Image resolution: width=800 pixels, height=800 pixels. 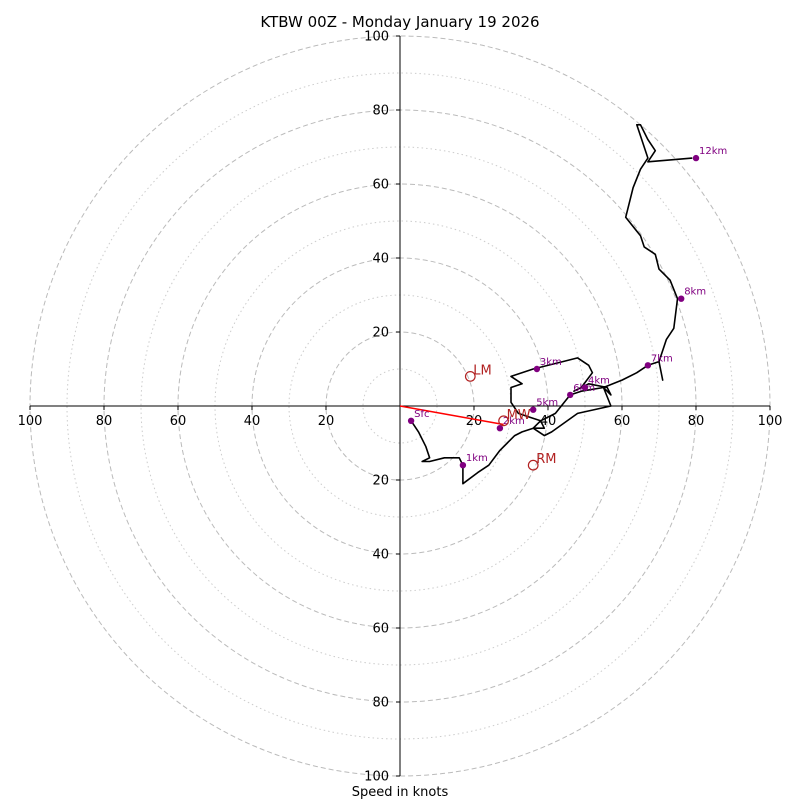 I want to click on storm-motion-markers: LM MW RM, so click(x=510, y=417).